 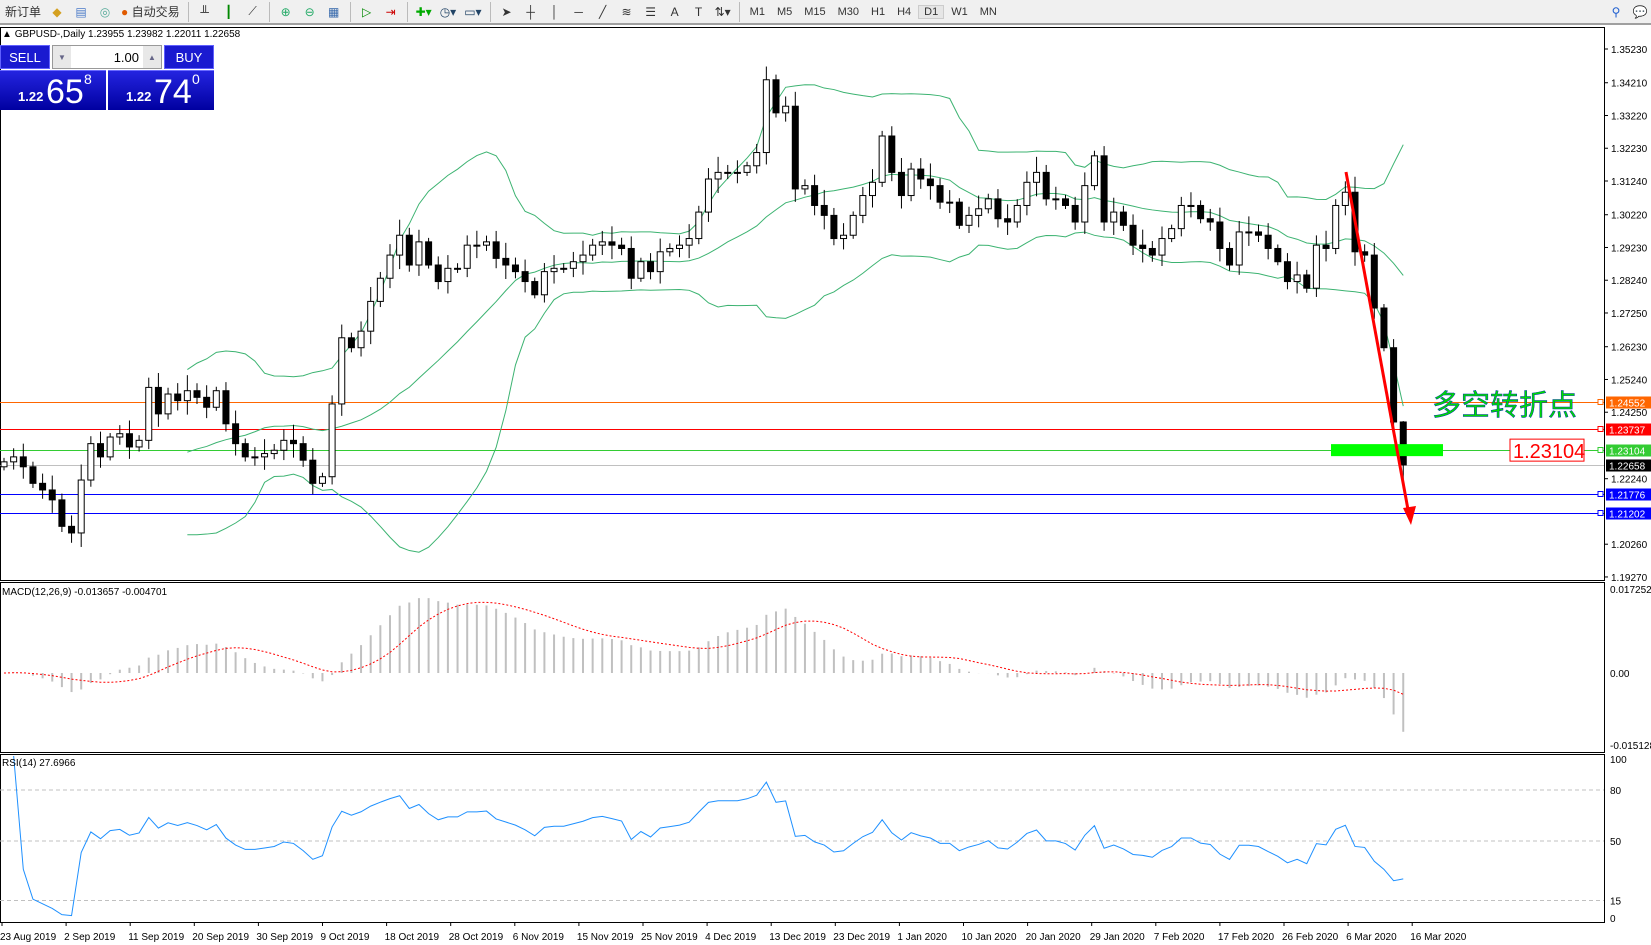 What do you see at coordinates (1629, 182) in the screenshot?
I see `price-tick-label: 1.31240` at bounding box center [1629, 182].